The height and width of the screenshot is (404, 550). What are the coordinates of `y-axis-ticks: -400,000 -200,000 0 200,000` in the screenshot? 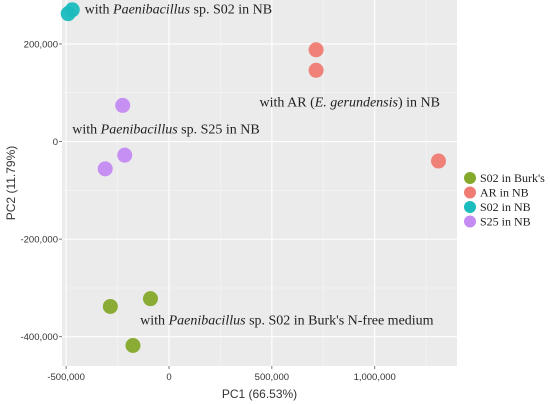 It's located at (41, 191).